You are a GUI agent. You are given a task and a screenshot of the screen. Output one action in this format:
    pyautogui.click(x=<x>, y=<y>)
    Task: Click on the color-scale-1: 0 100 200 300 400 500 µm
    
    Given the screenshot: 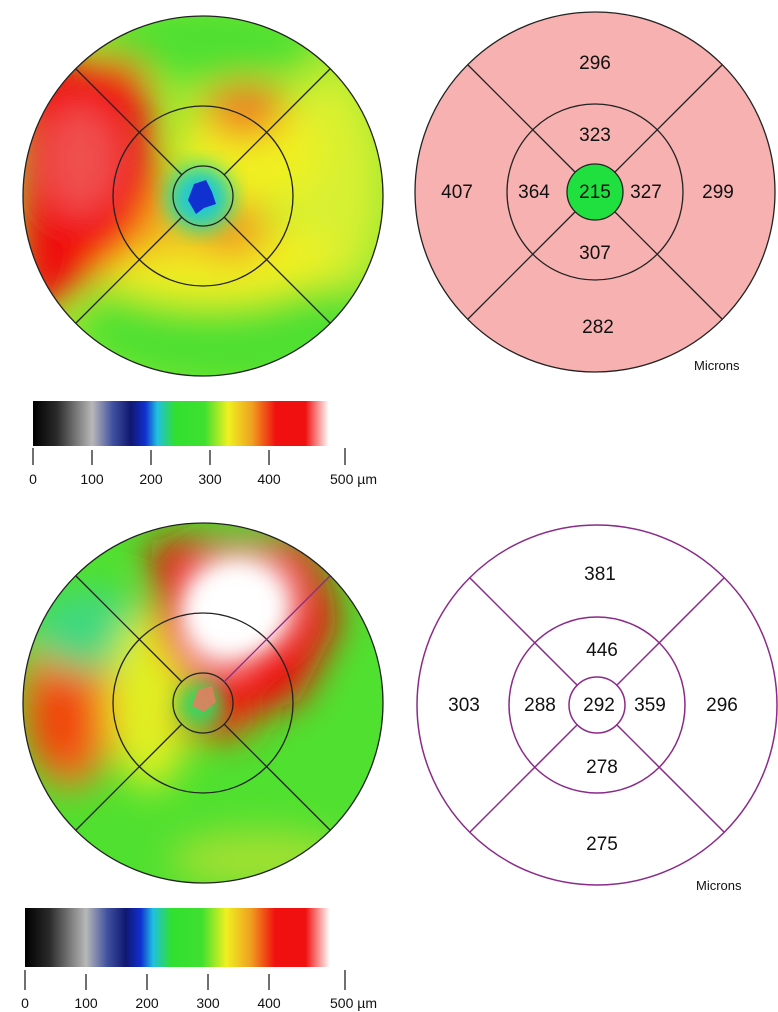 What is the action you would take?
    pyautogui.click(x=203, y=444)
    